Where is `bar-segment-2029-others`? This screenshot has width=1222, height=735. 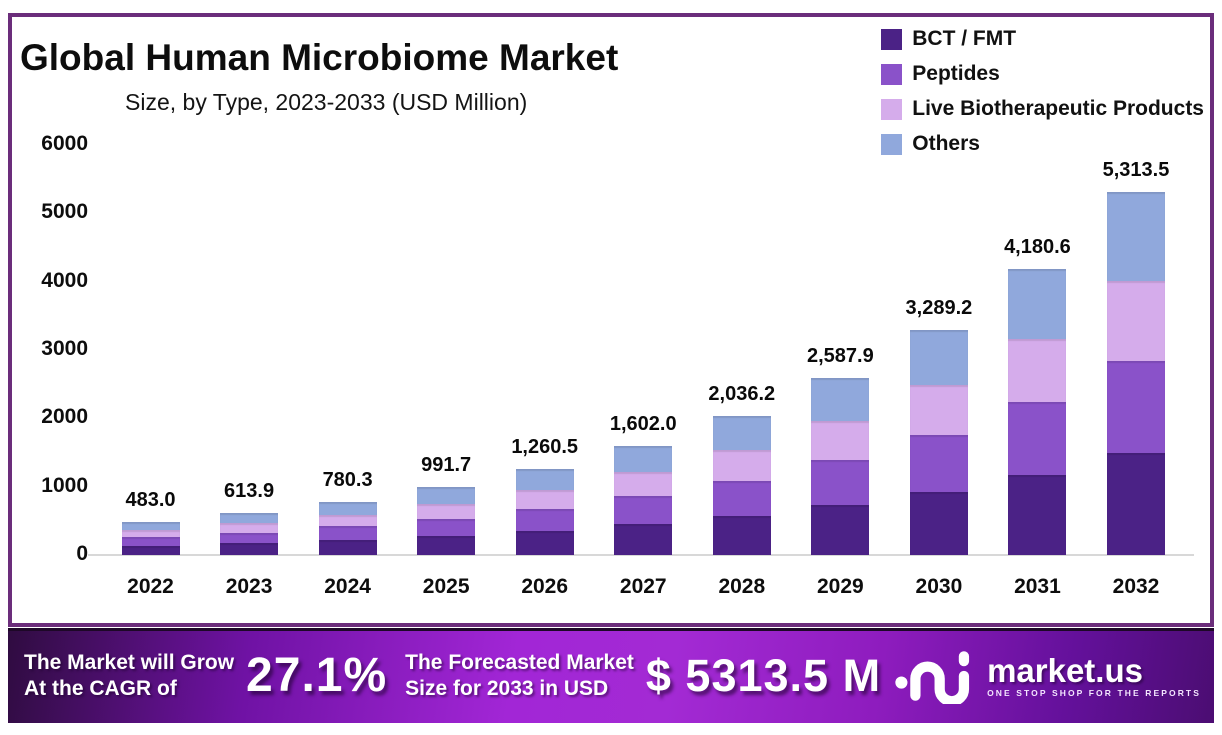 bar-segment-2029-others is located at coordinates (840, 400).